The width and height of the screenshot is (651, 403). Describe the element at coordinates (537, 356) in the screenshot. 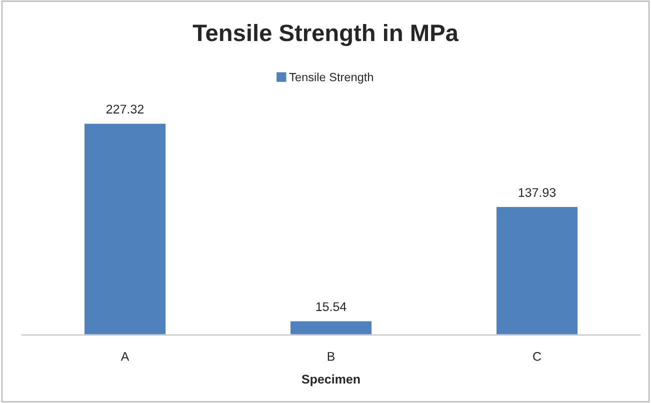

I see `x-tick-label: C` at that location.